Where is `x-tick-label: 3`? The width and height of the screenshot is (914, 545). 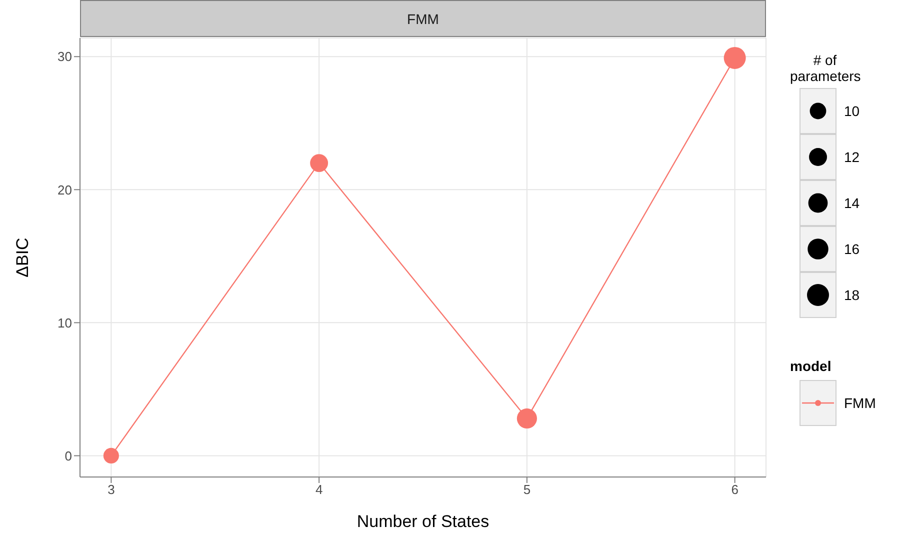
x-tick-label: 3 is located at coordinates (111, 490).